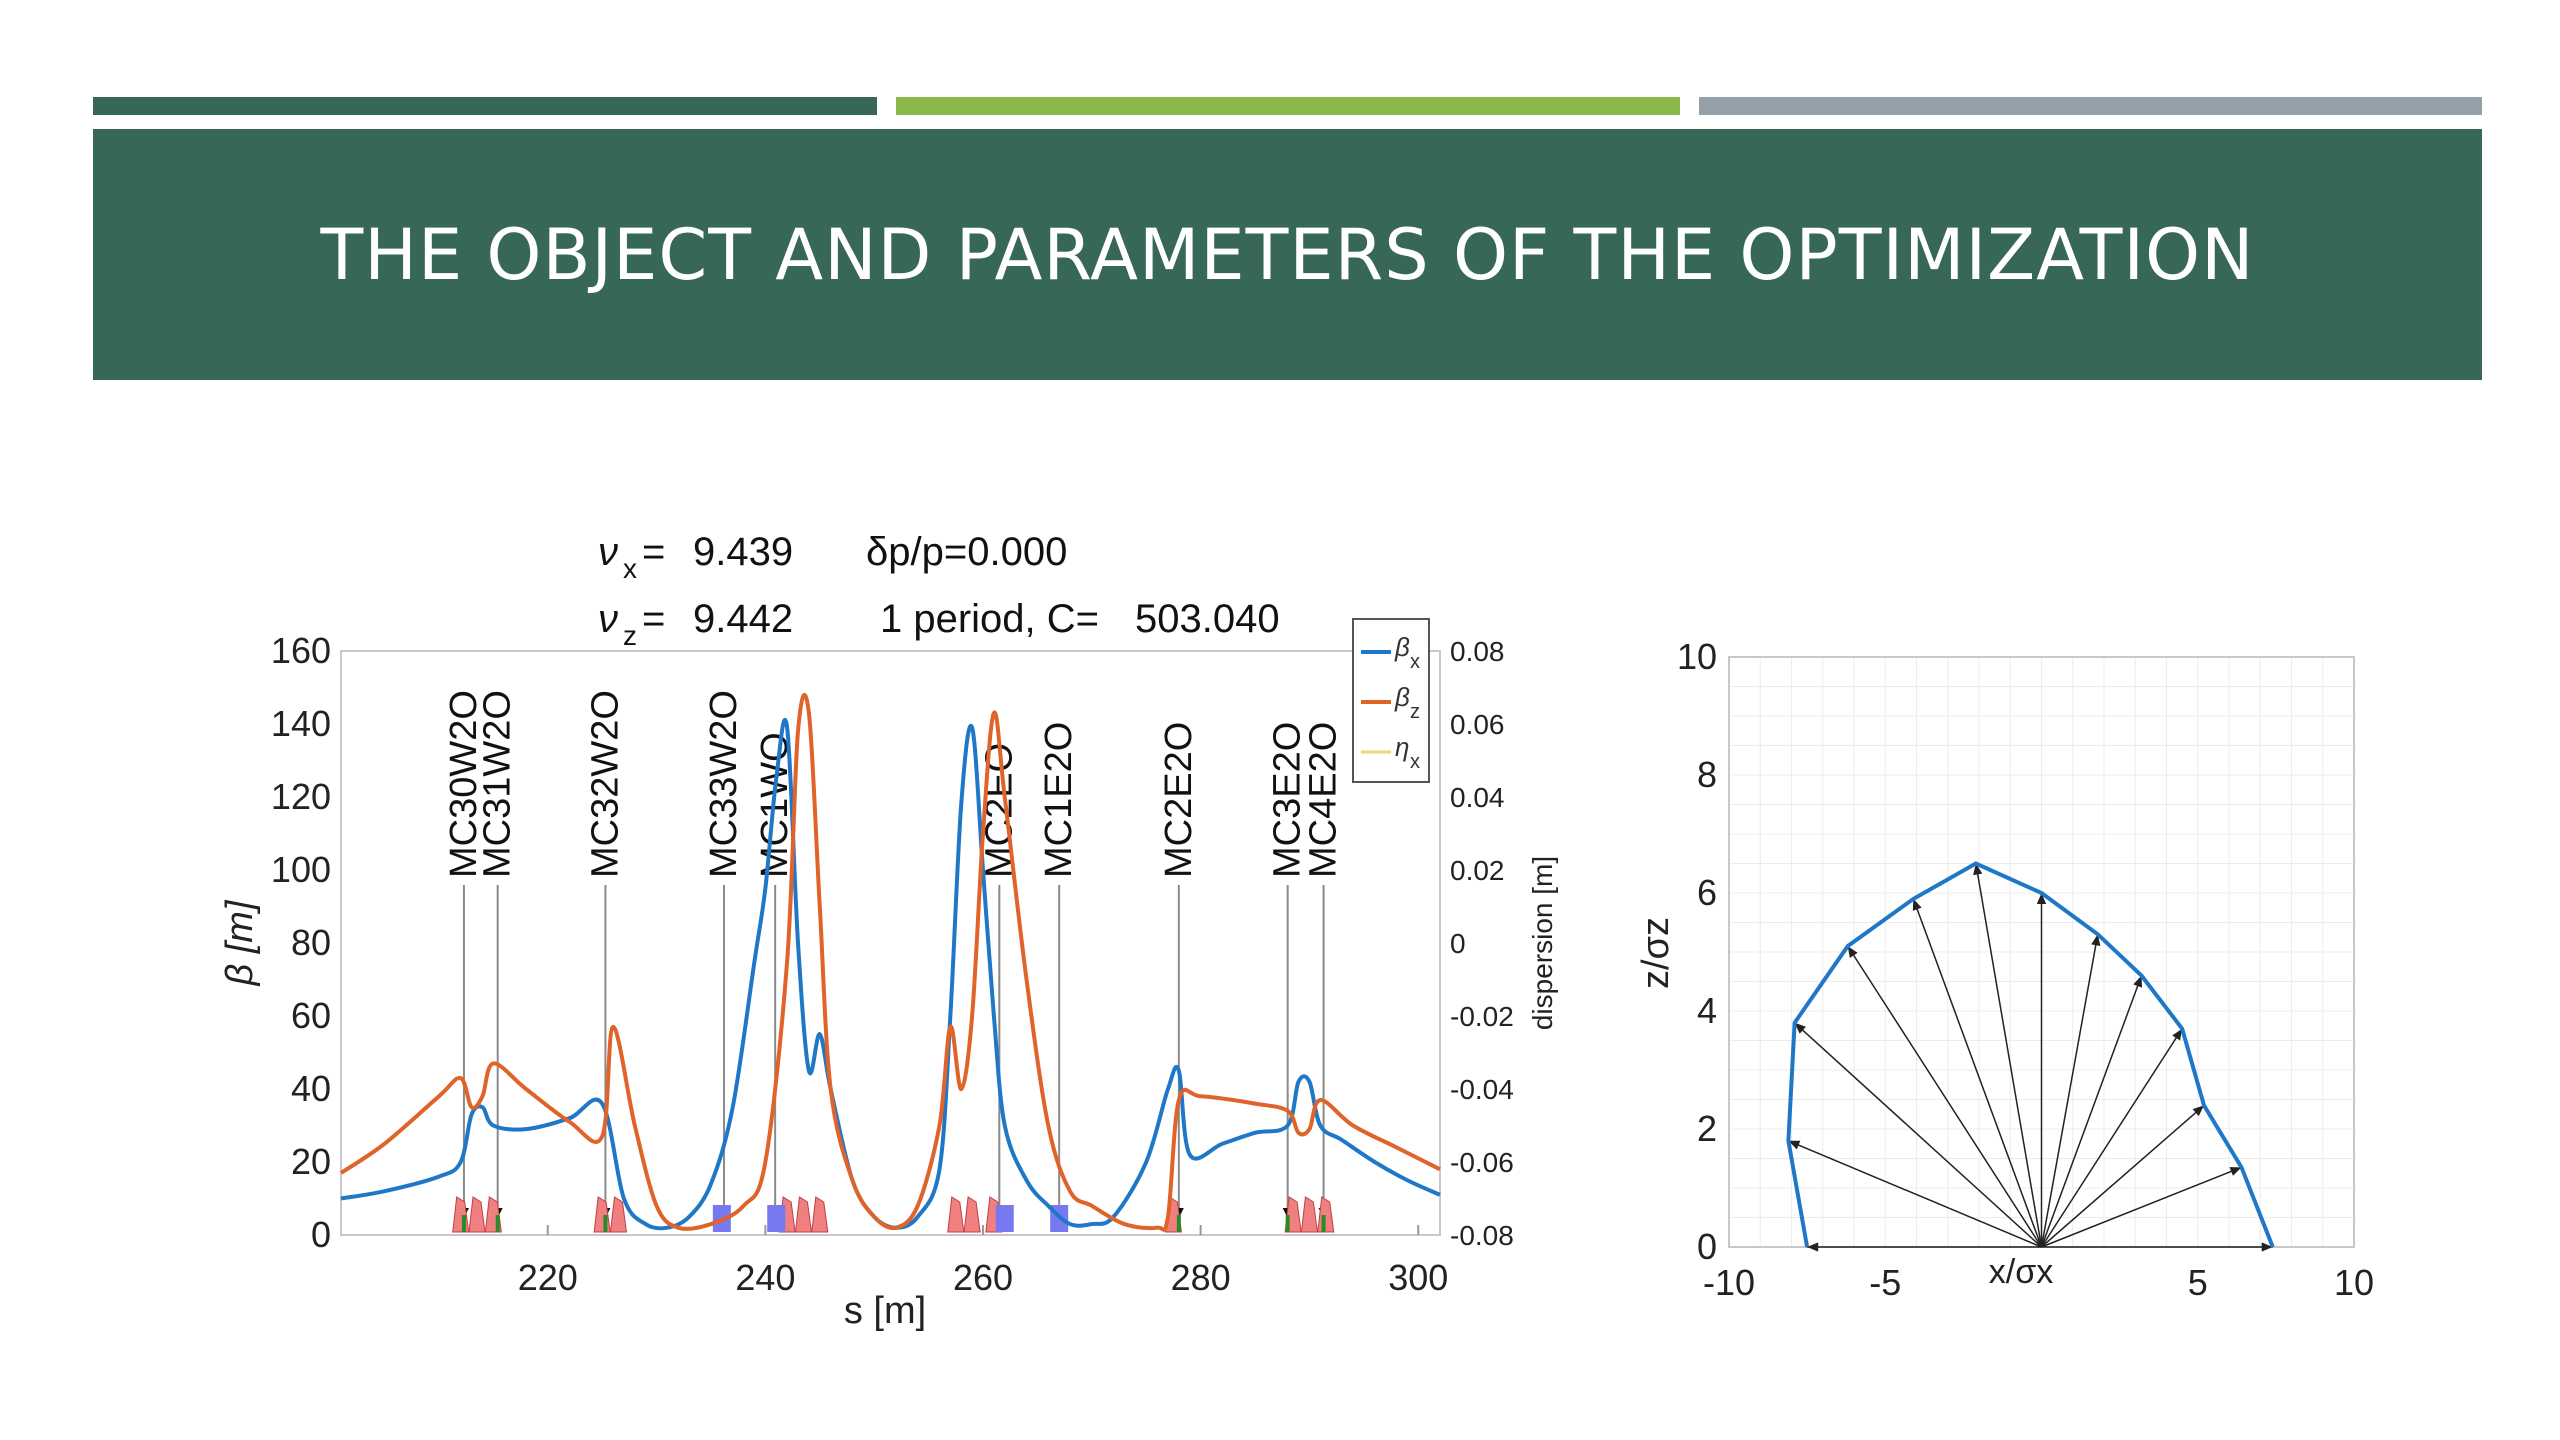  I want to click on y-tick-label: 20, so click(311, 1161).